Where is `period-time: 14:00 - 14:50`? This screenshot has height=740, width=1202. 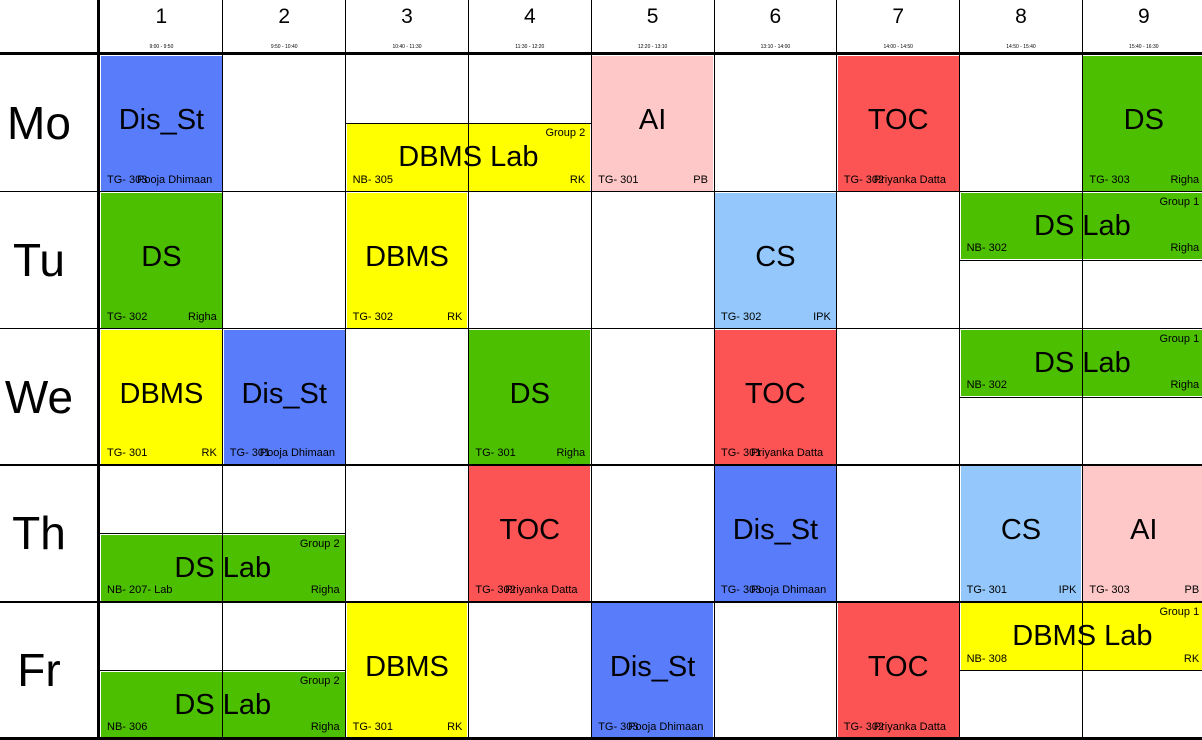
period-time: 14:00 - 14:50 is located at coordinates (898, 47).